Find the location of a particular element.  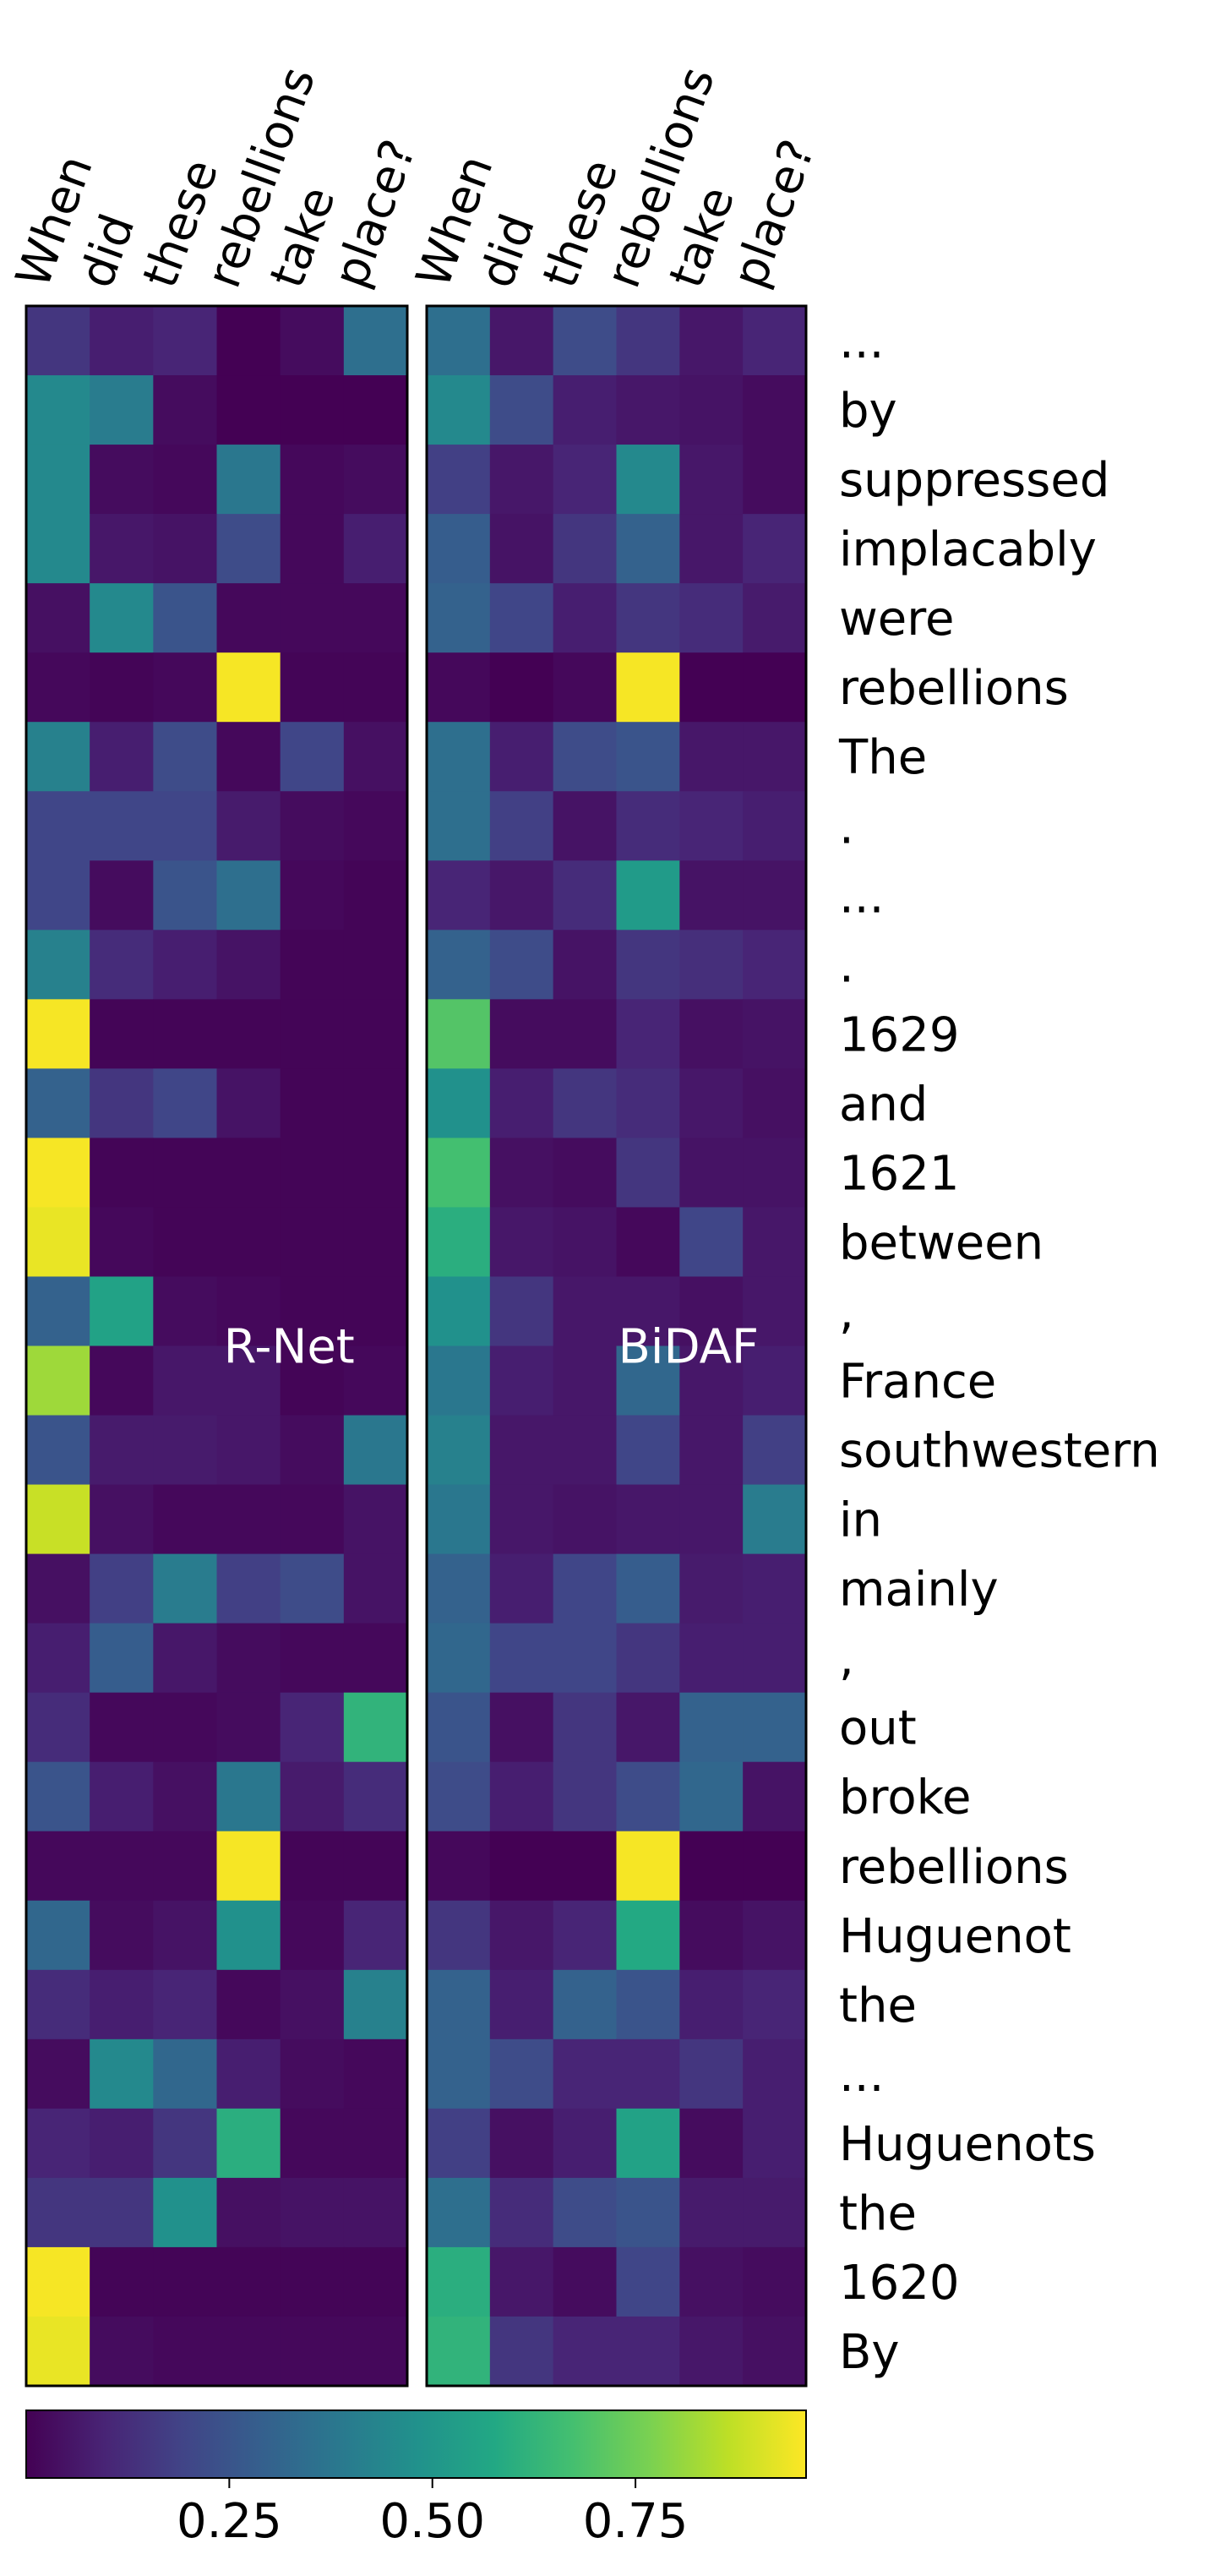

y-tick-label: the is located at coordinates (878, 2213).